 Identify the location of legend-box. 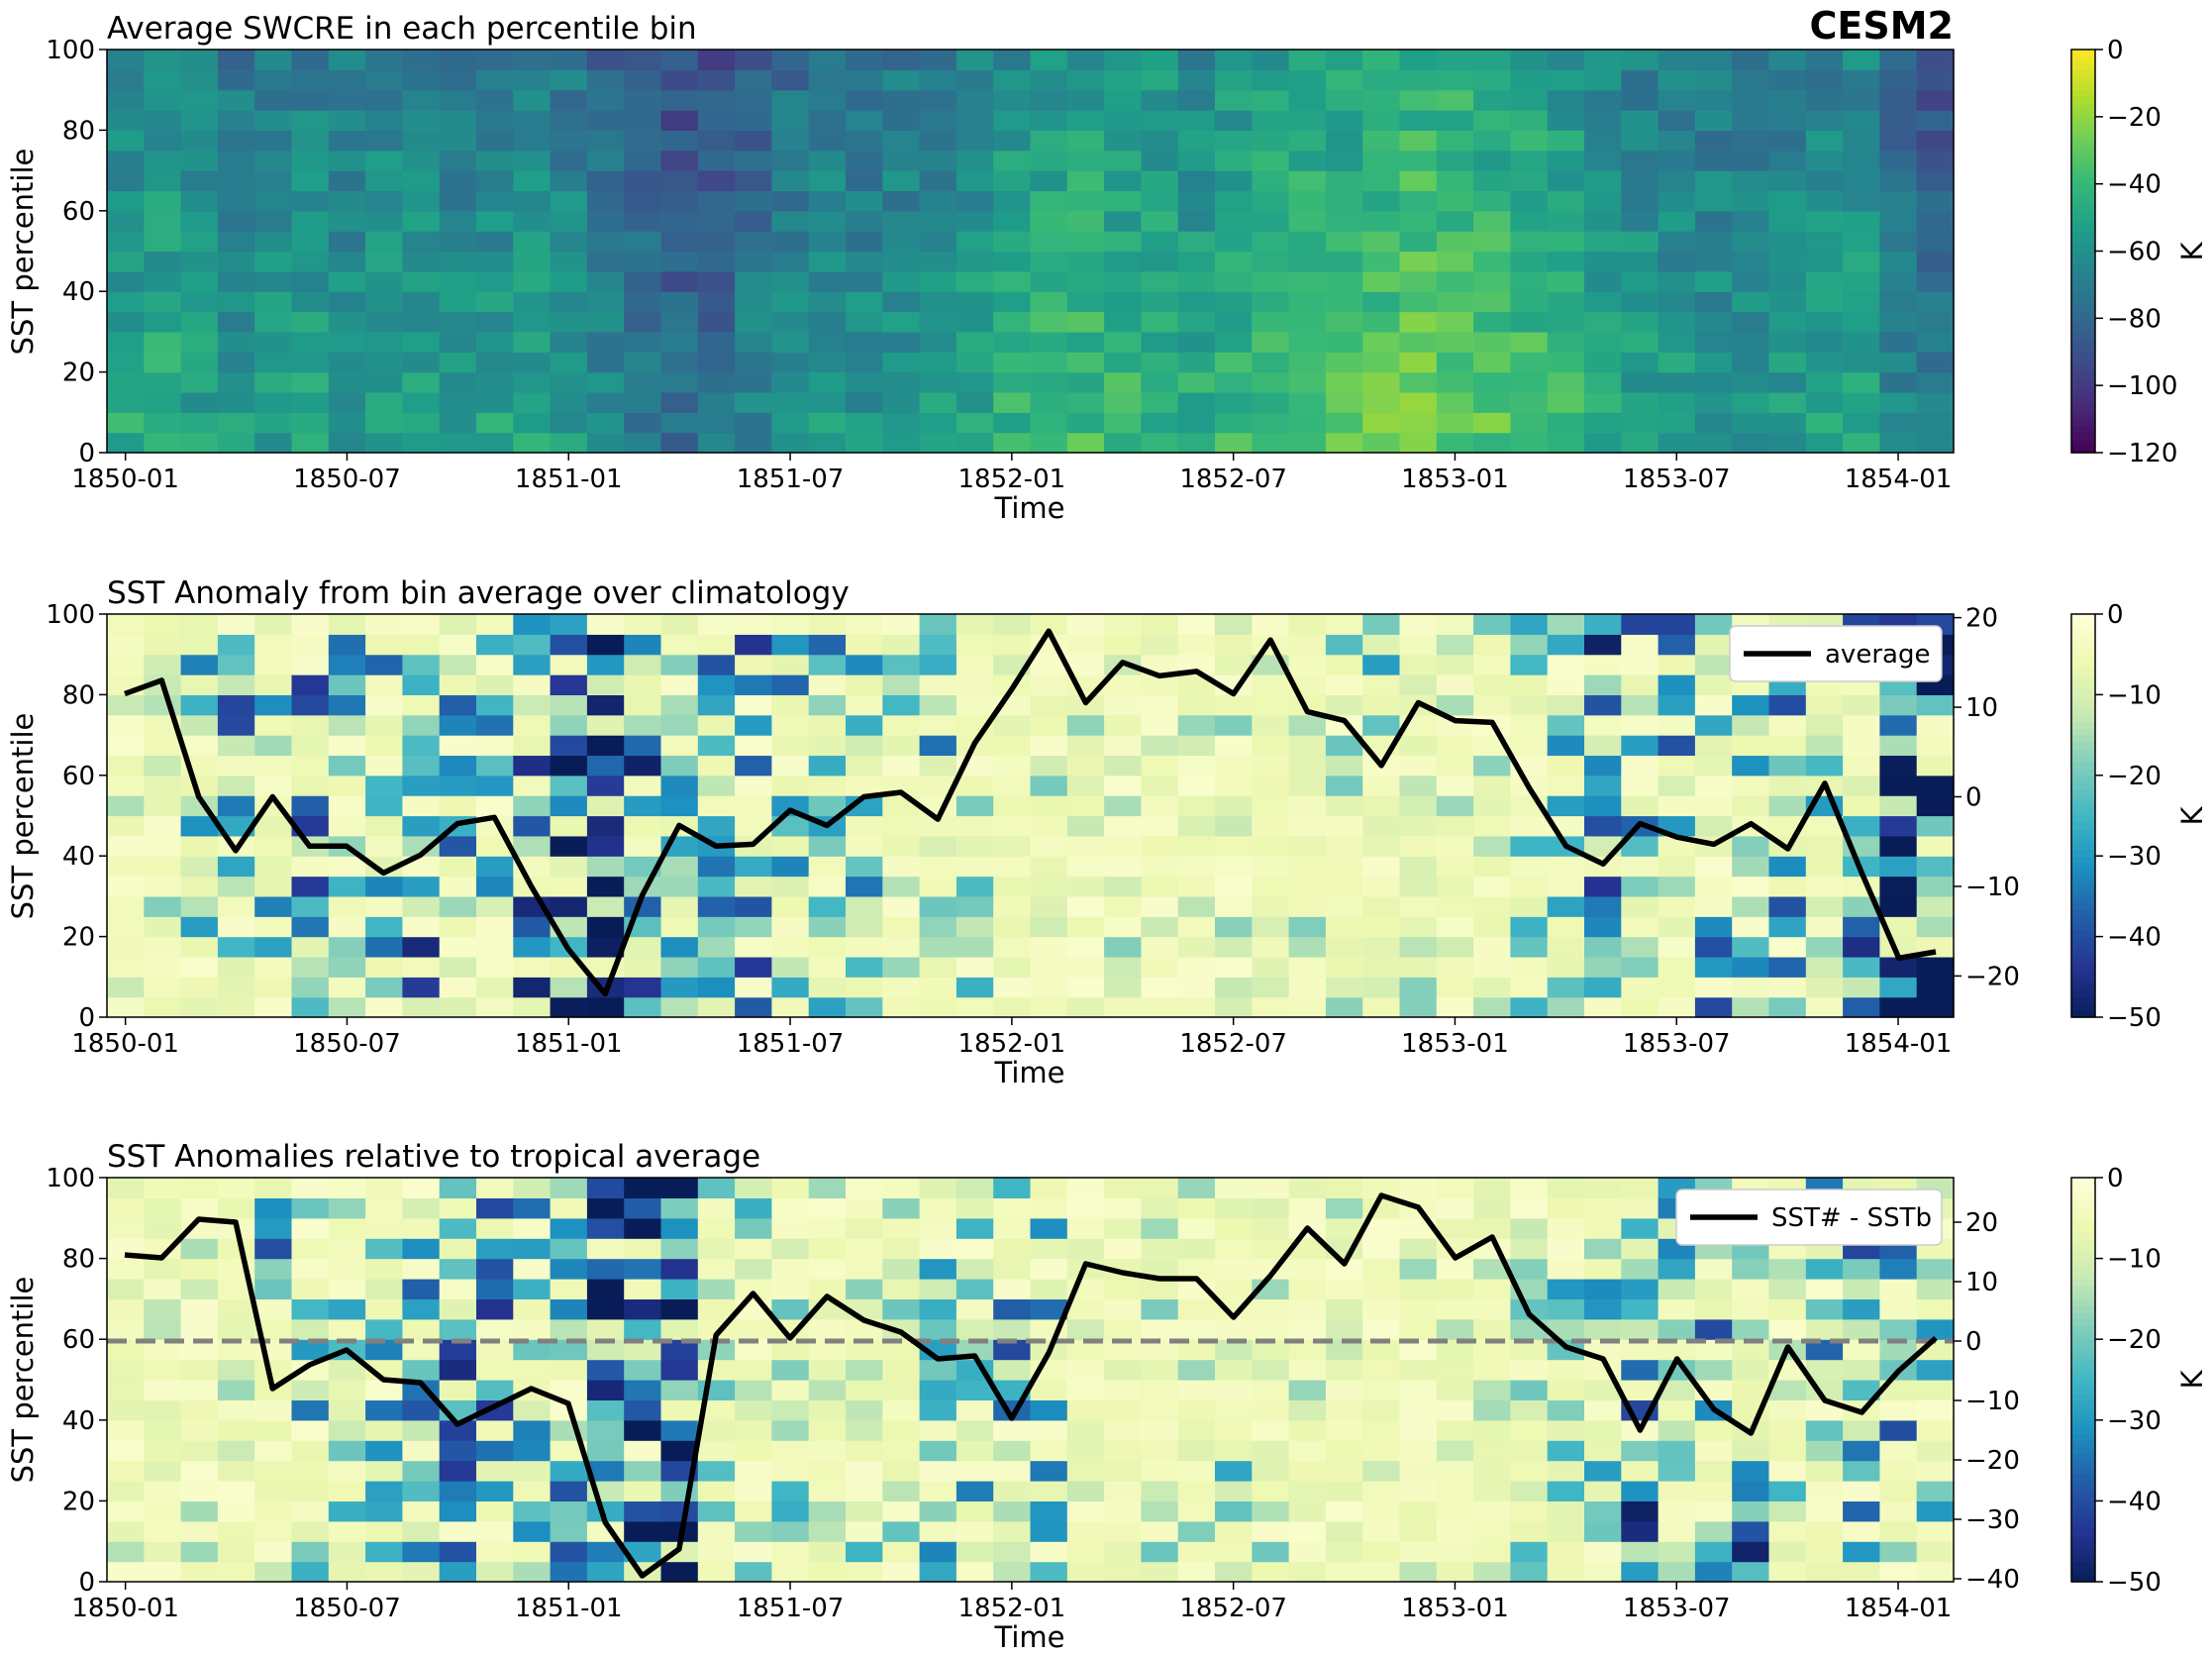
(1836, 653).